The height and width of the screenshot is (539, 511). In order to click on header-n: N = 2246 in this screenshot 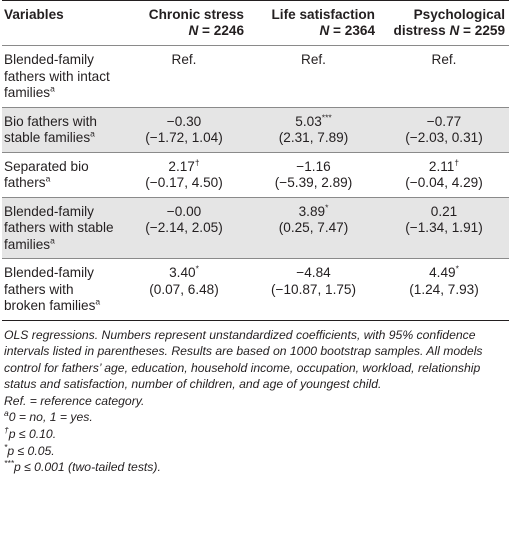, I will do `click(216, 30)`.